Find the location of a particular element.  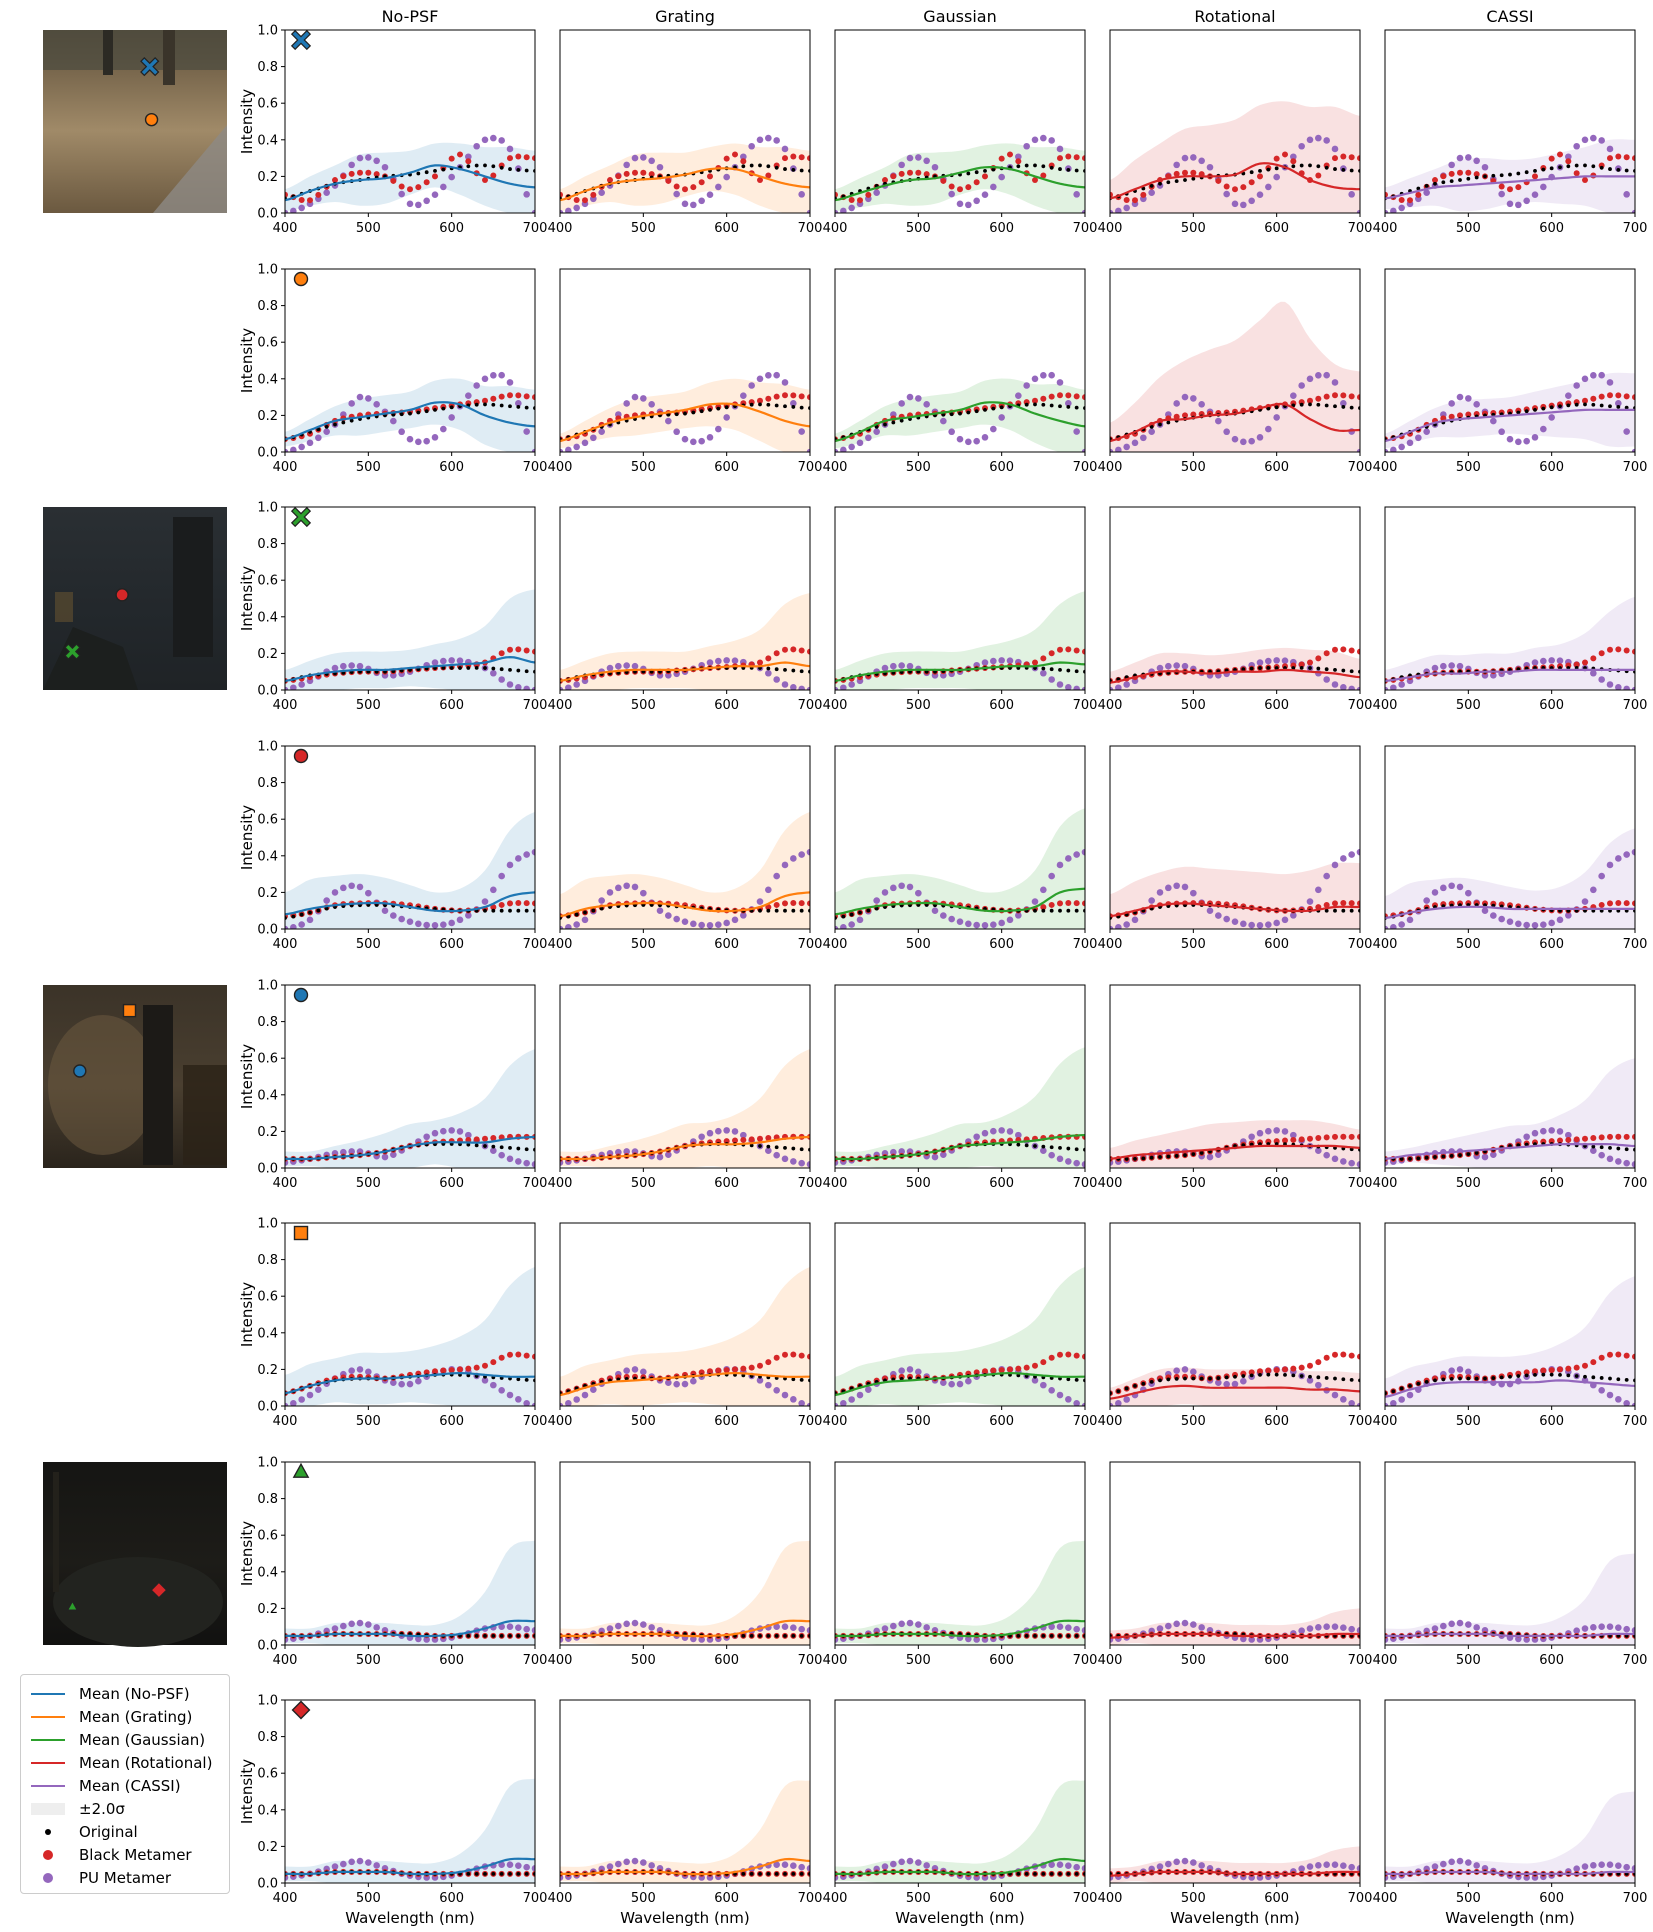

y-tick-label-0.8: 0.8 is located at coordinates (267, 306).